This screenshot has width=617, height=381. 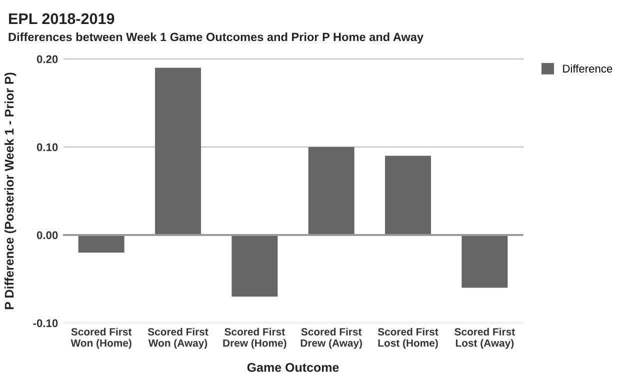 I want to click on x-tick-label: Scored First Drew (Away), so click(x=331, y=338).